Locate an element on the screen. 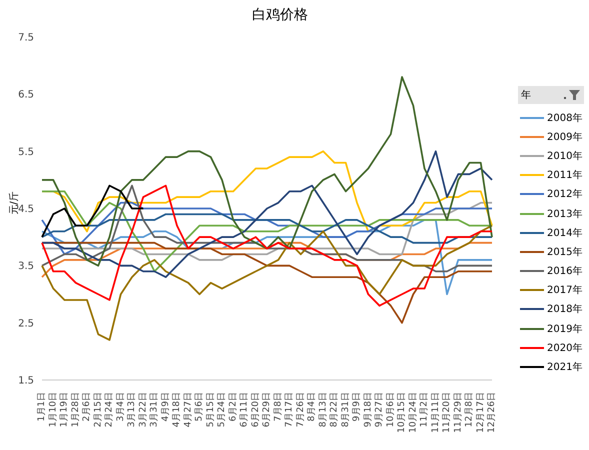  x-tick-label: 7月17日 is located at coordinates (289, 410).